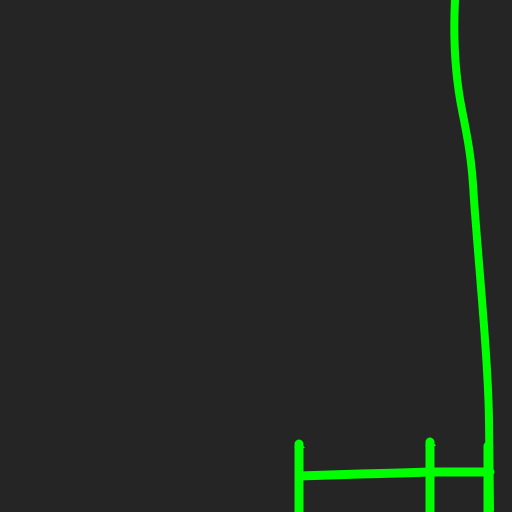 Image resolution: width=512 pixels, height=512 pixels. Describe the element at coordinates (299, 444) in the screenshot. I see `left-post-tip` at that location.